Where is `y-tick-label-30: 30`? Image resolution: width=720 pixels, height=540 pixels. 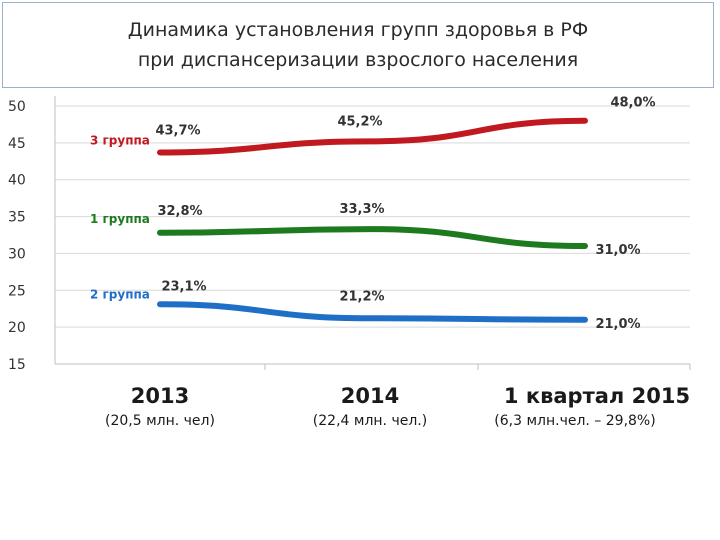
y-tick-label-30: 30 is located at coordinates (17, 254).